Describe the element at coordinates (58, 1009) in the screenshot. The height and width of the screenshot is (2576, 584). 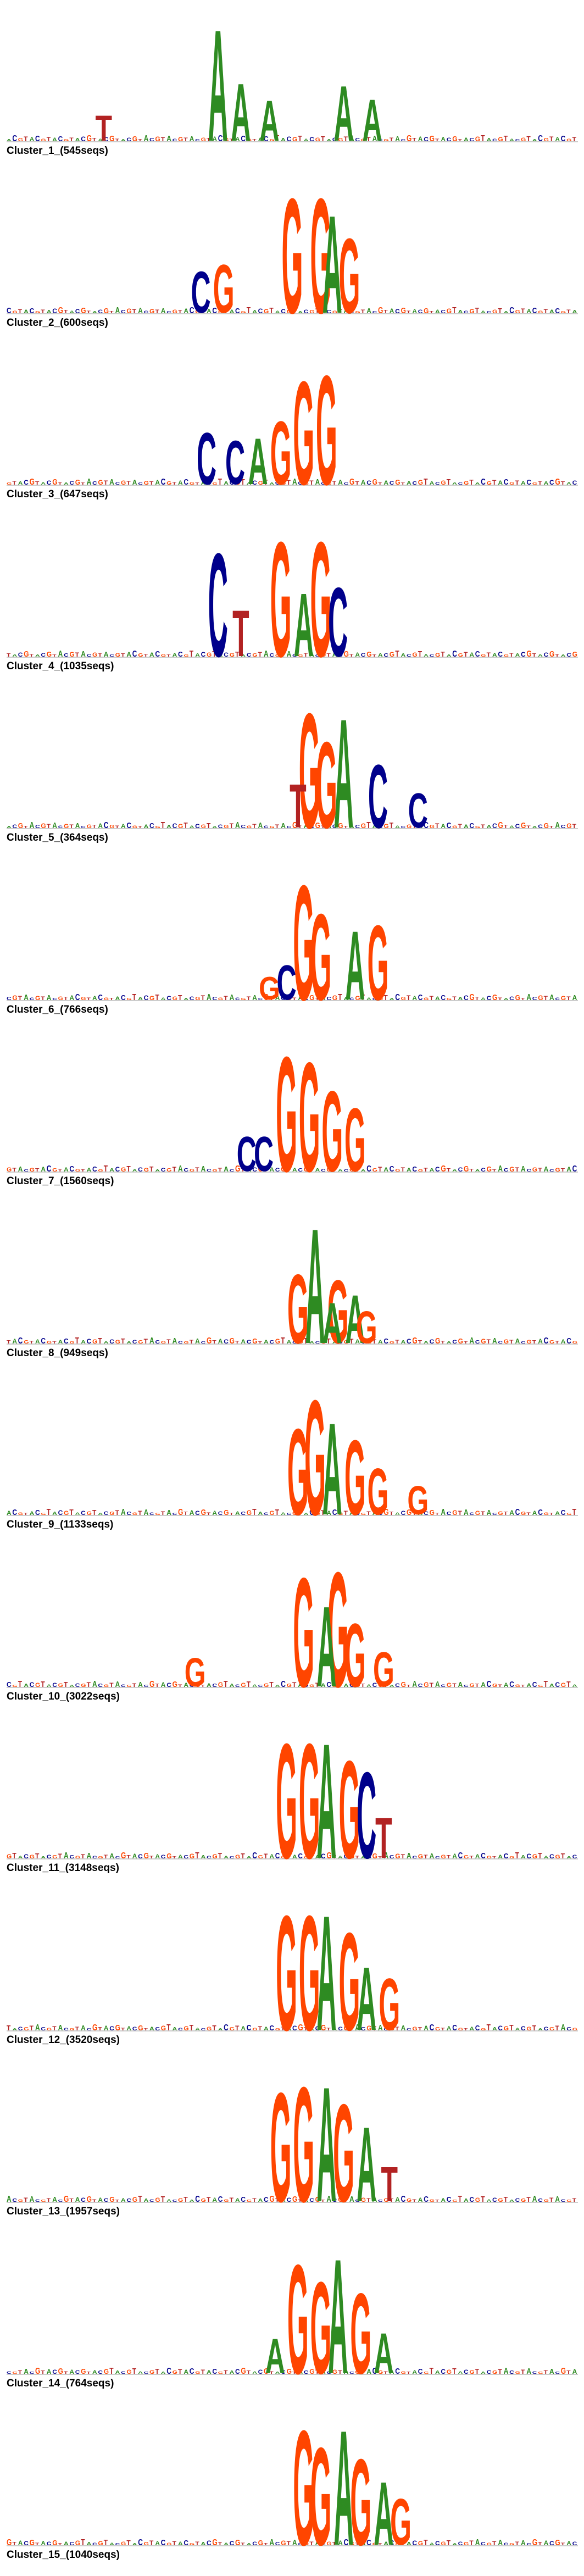
I see `cluster-label: Cluster_6_(766seqs)` at that location.